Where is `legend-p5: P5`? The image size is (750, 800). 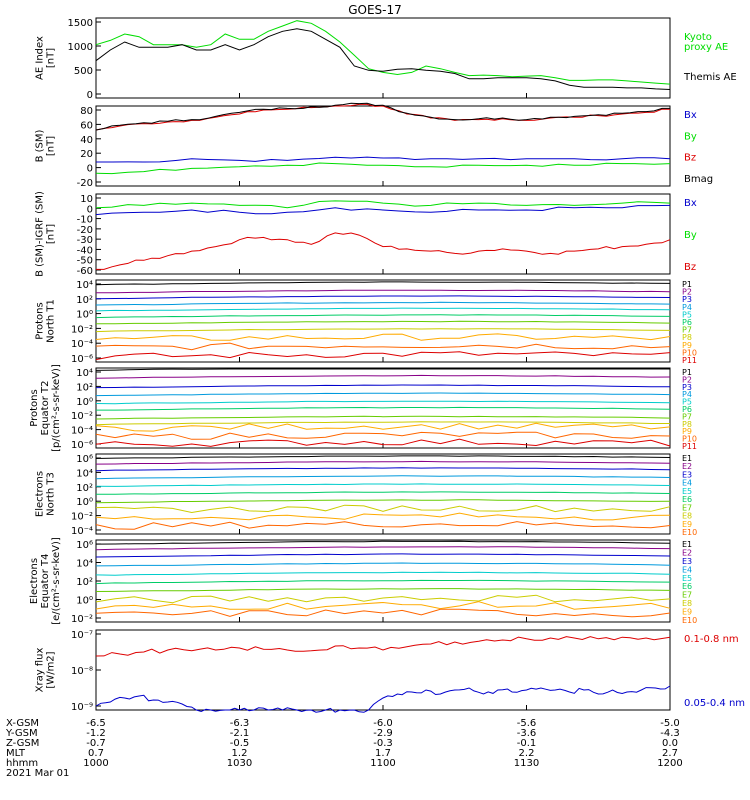
legend-p5: P5 is located at coordinates (687, 314).